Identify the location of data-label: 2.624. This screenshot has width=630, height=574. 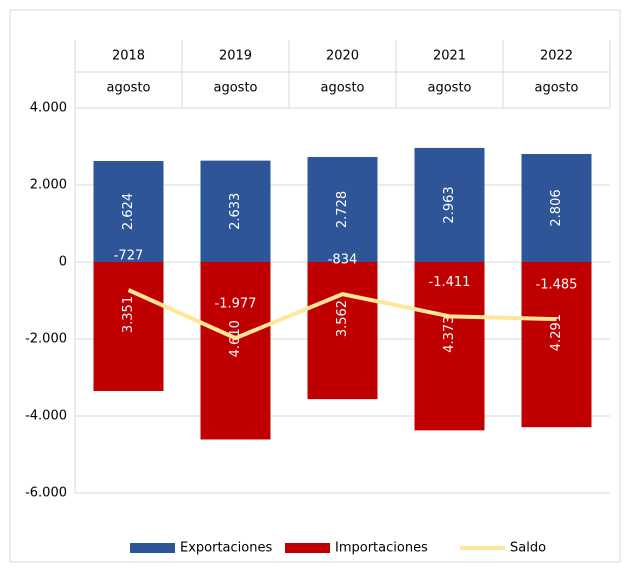
(128, 211).